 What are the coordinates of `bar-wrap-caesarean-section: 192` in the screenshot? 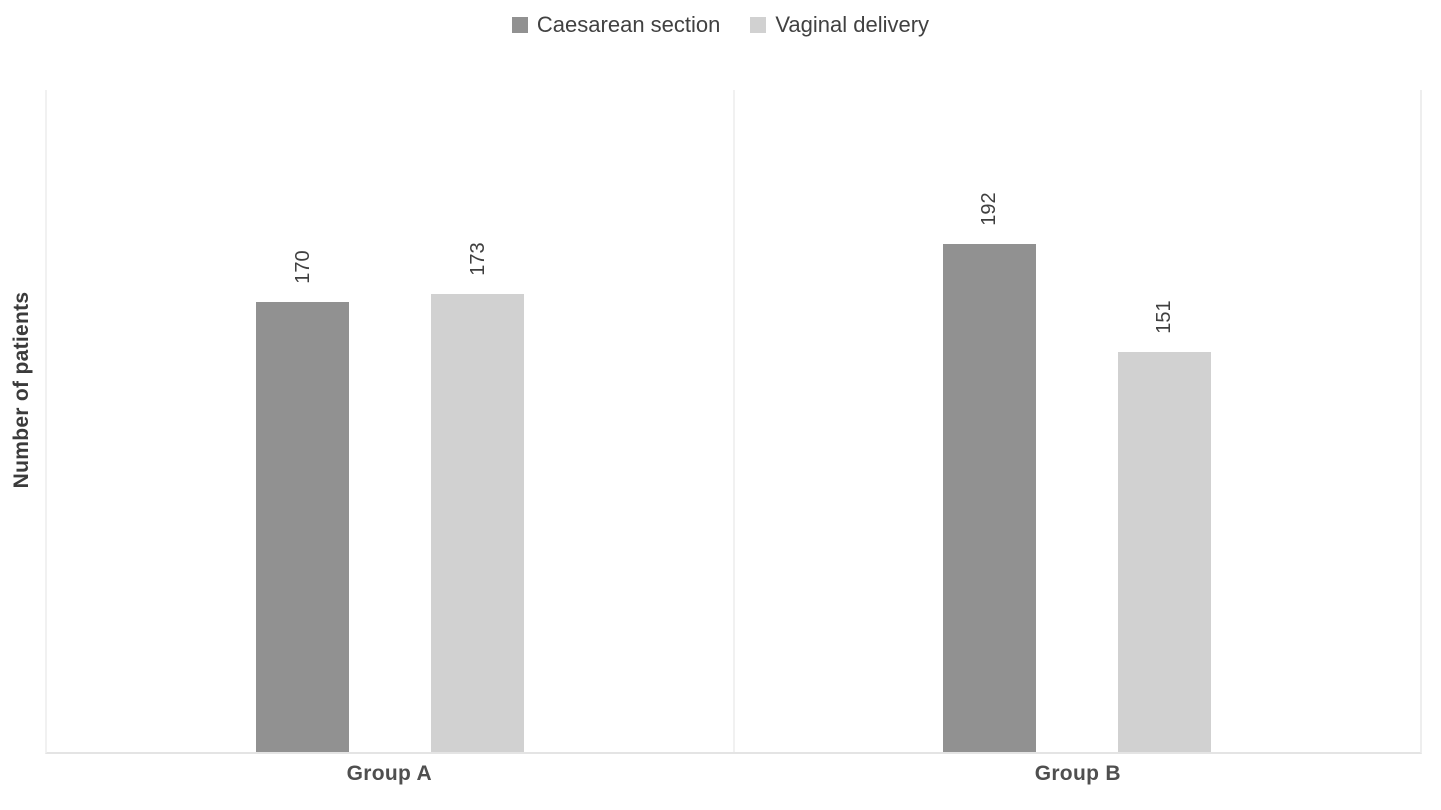 It's located at (989, 421).